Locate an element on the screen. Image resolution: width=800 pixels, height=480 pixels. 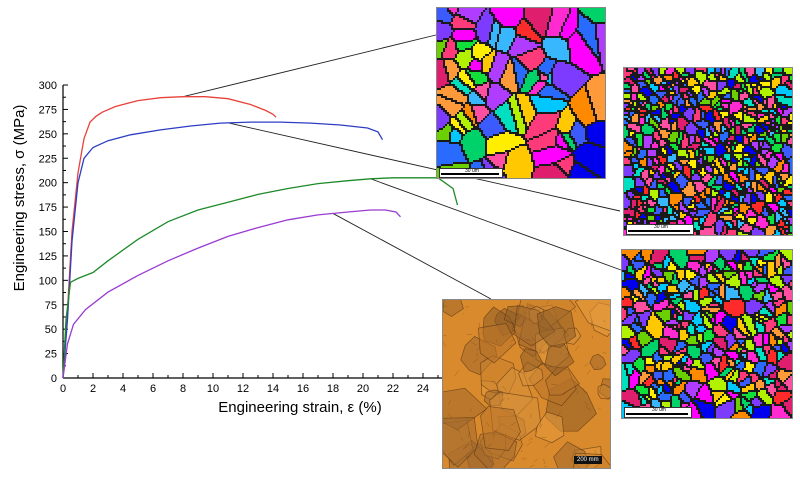
x-tick-label: 10 is located at coordinates (213, 389).